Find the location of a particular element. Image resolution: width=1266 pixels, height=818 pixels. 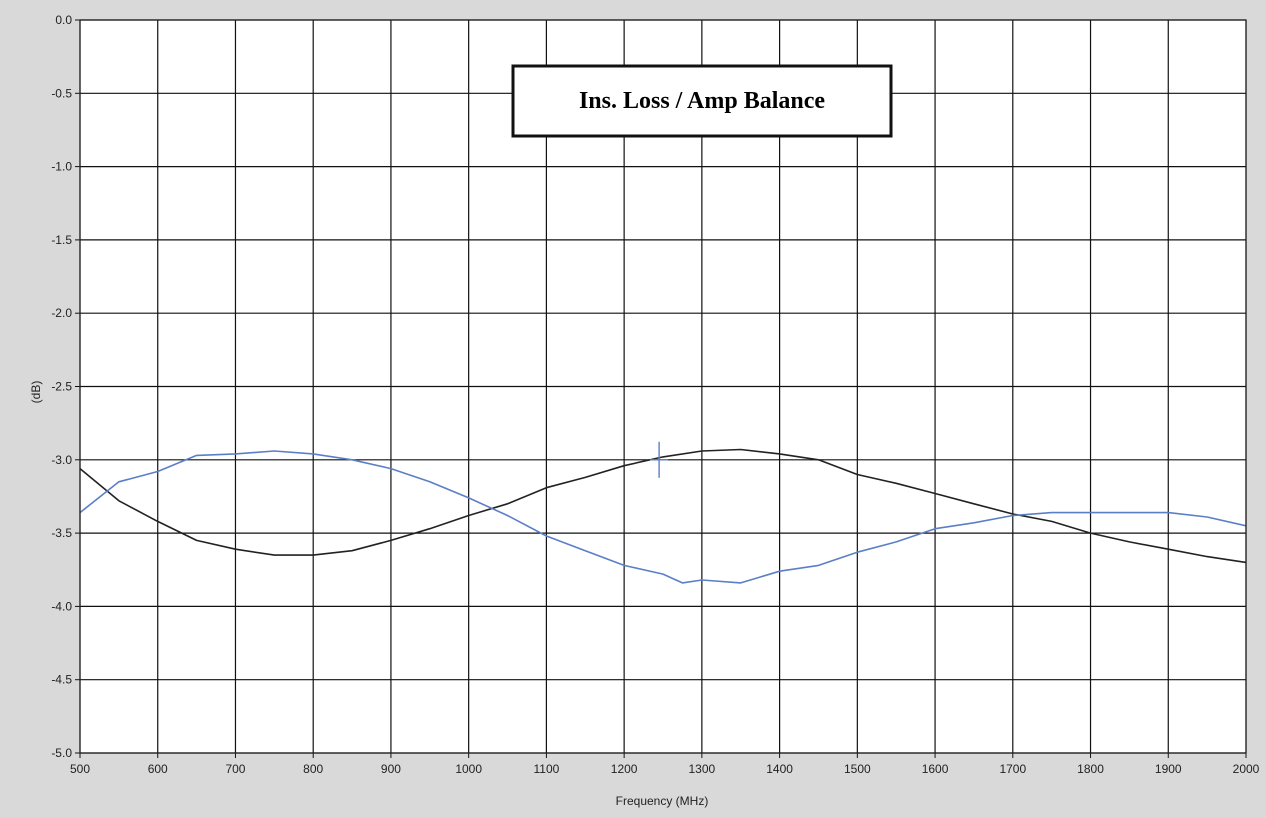

x-tick-label: 900 is located at coordinates (391, 769).